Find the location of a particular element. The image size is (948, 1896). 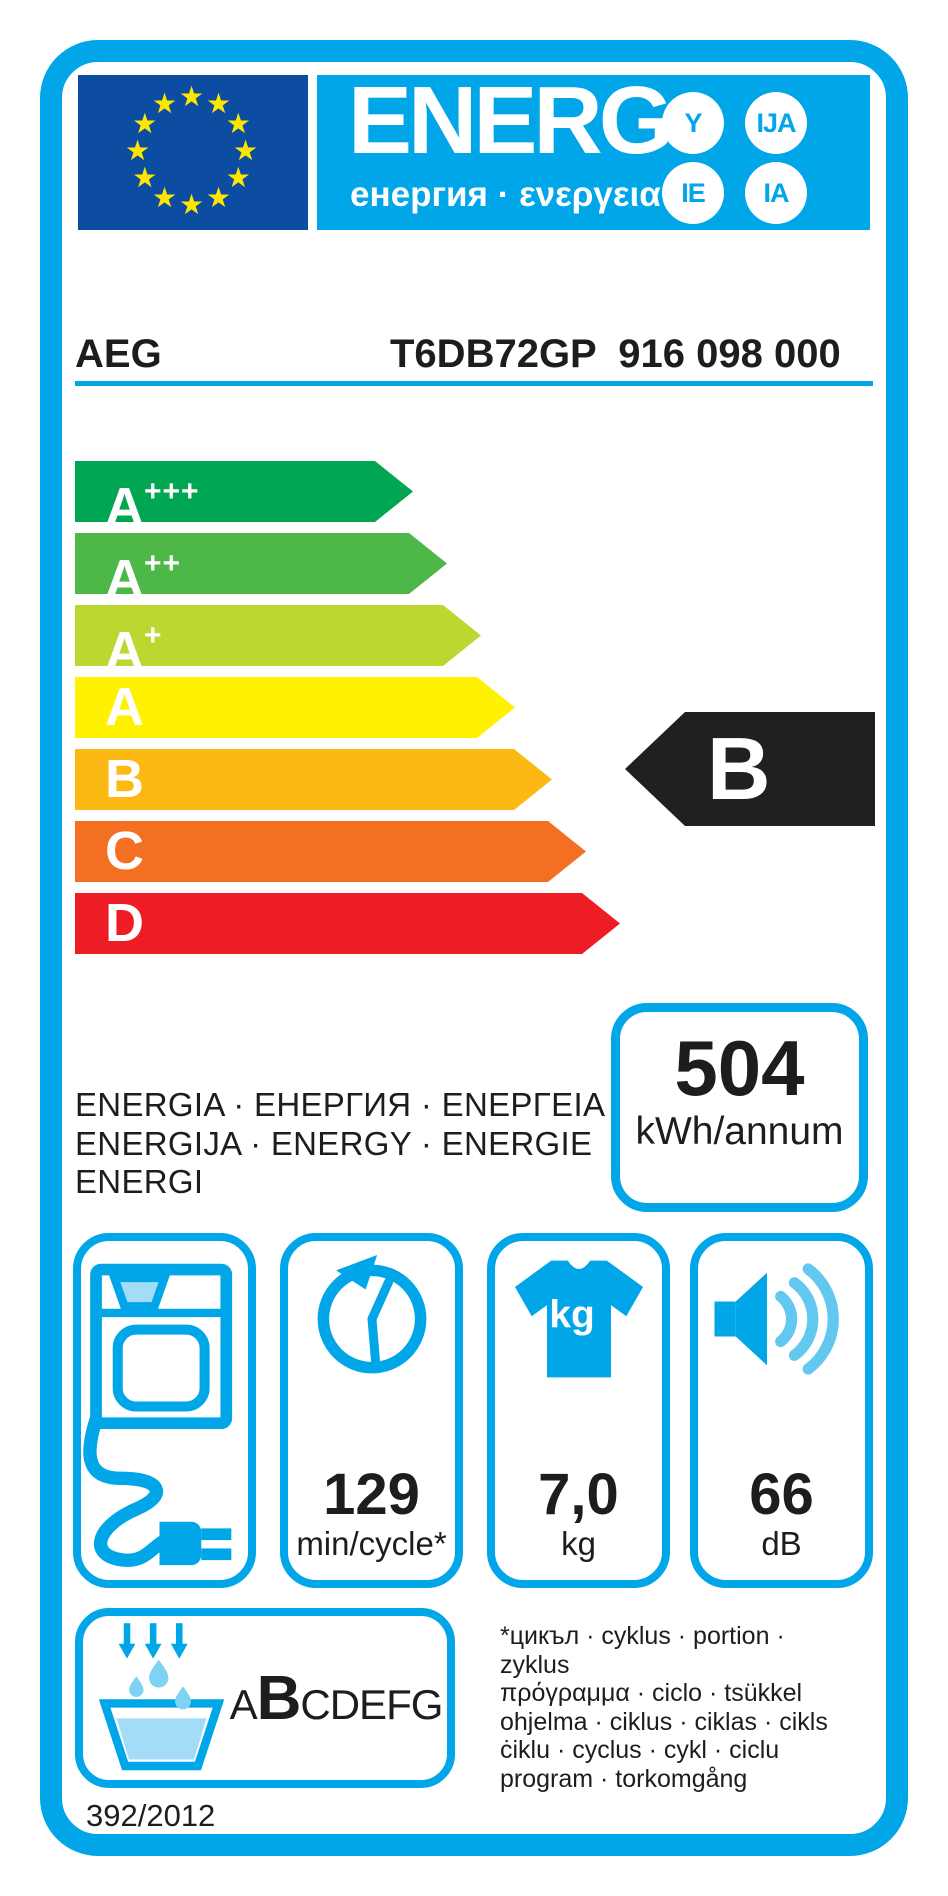

annual-energy-value: 504 is located at coordinates (739, 1068).